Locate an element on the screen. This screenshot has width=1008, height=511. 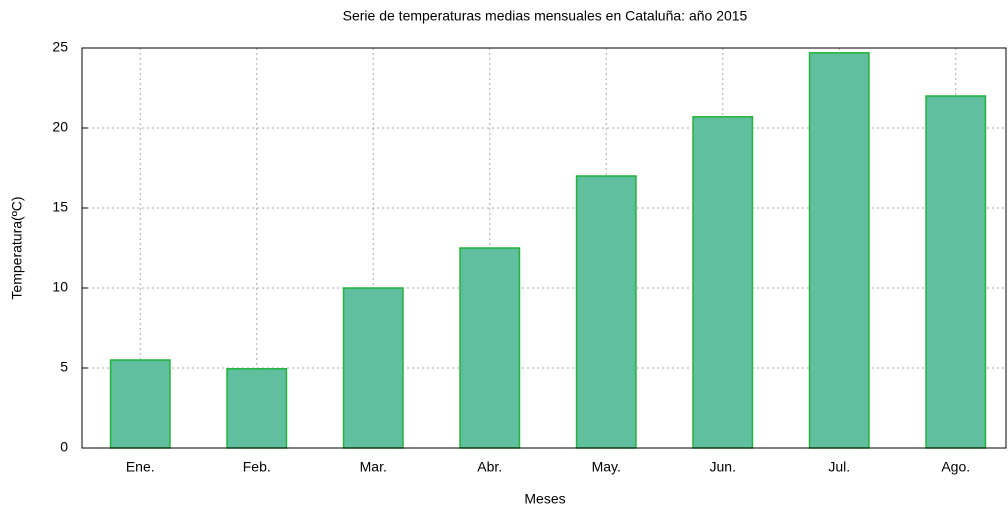
y-axis-label: Temperatura(ºC) is located at coordinates (17, 247).